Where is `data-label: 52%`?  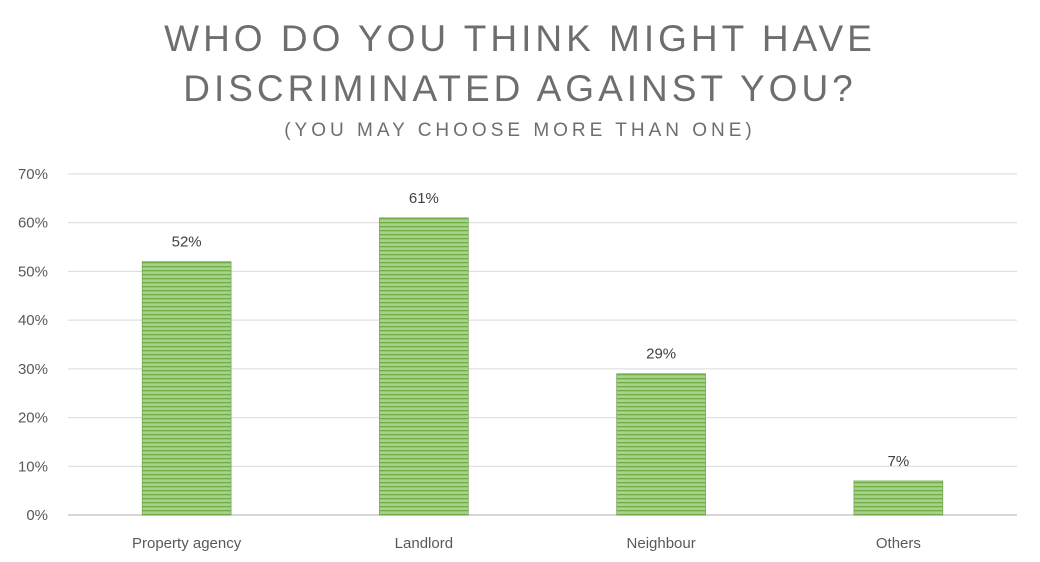 data-label: 52% is located at coordinates (187, 242).